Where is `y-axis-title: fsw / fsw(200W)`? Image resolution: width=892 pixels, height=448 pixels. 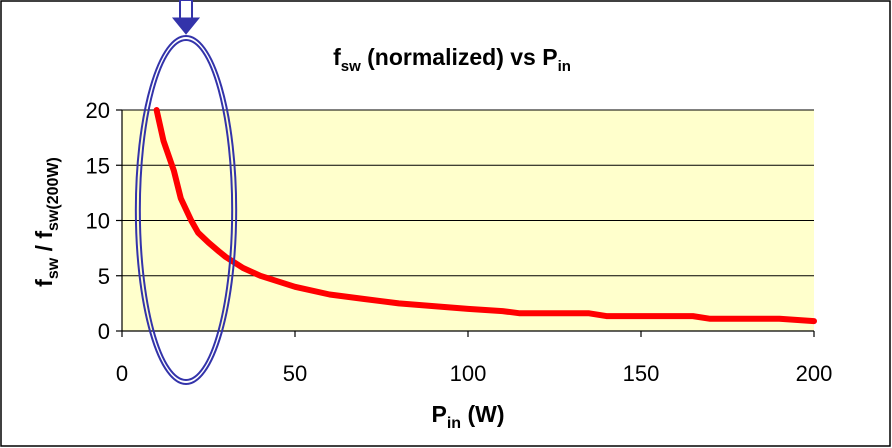
y-axis-title: fsw / fsw(200W) is located at coordinates (46, 222).